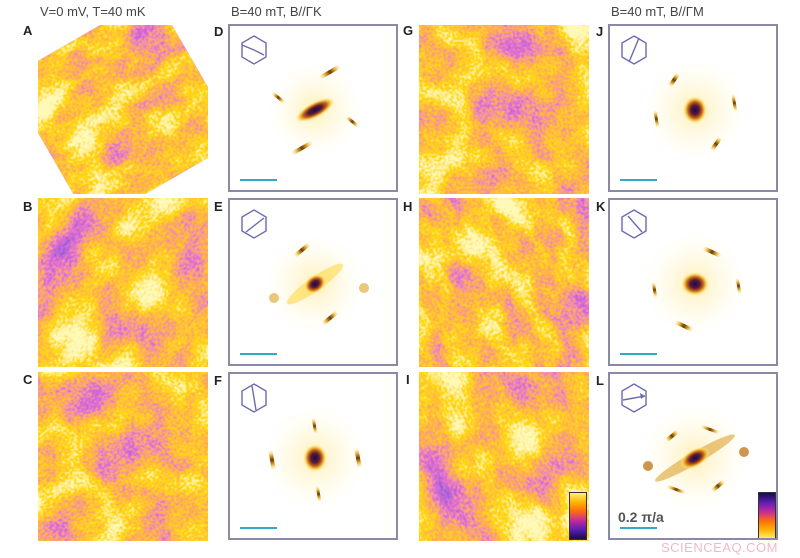 The image size is (800, 558). What do you see at coordinates (123, 282) in the screenshot?
I see `conductance-map-b` at bounding box center [123, 282].